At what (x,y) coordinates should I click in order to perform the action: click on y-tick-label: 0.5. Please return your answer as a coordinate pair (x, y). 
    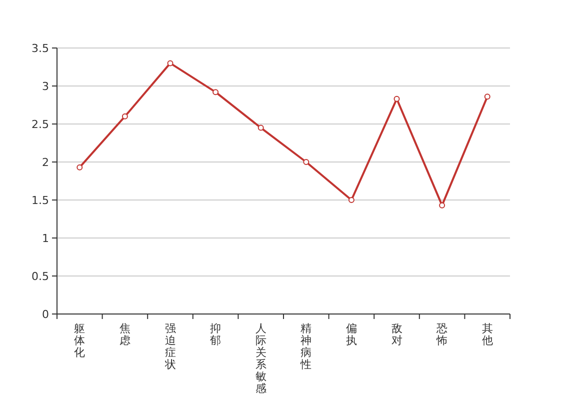
    Looking at the image, I should click on (40, 276).